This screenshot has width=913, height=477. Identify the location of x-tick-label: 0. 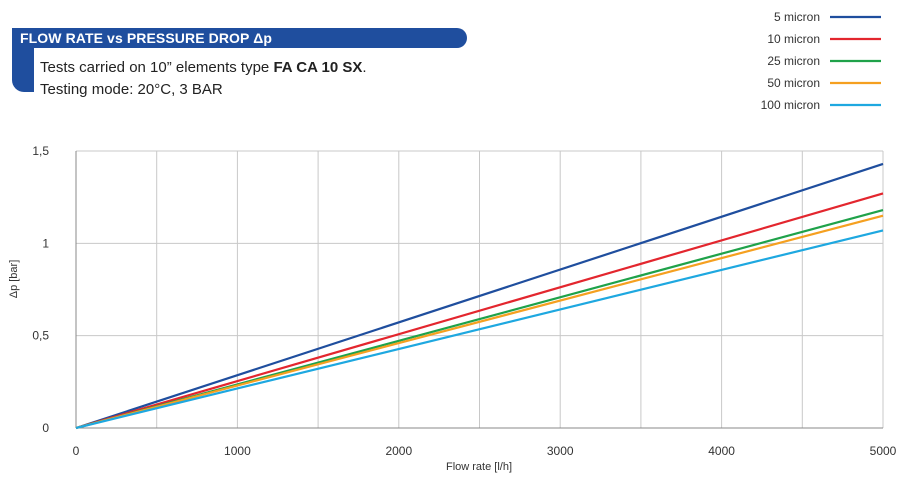
(76, 451).